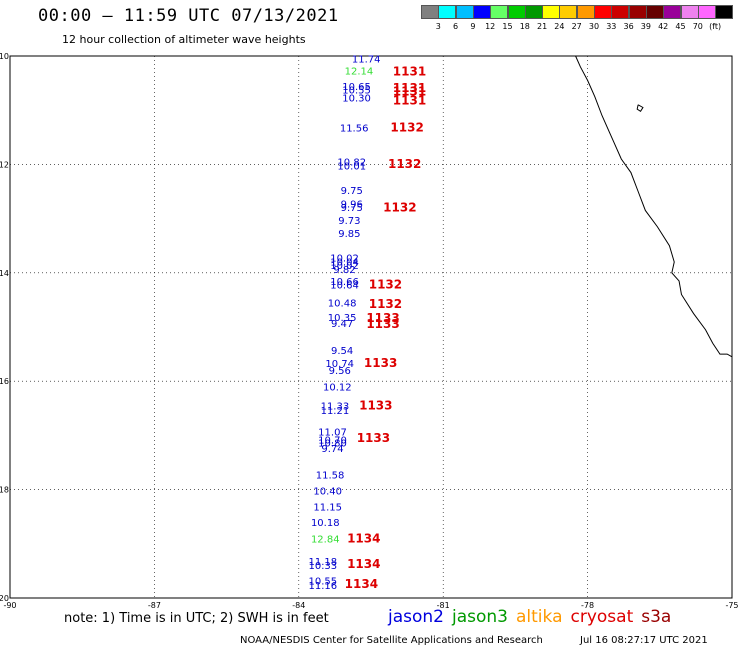 The height and width of the screenshot is (650, 740). What do you see at coordinates (4, 56) in the screenshot?
I see `lat-tick-label: -10` at bounding box center [4, 56].